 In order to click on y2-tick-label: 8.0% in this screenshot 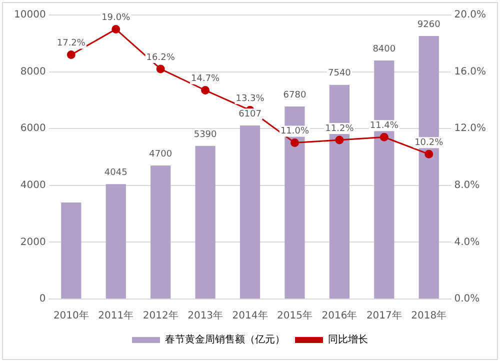, I will do `click(467, 185)`.